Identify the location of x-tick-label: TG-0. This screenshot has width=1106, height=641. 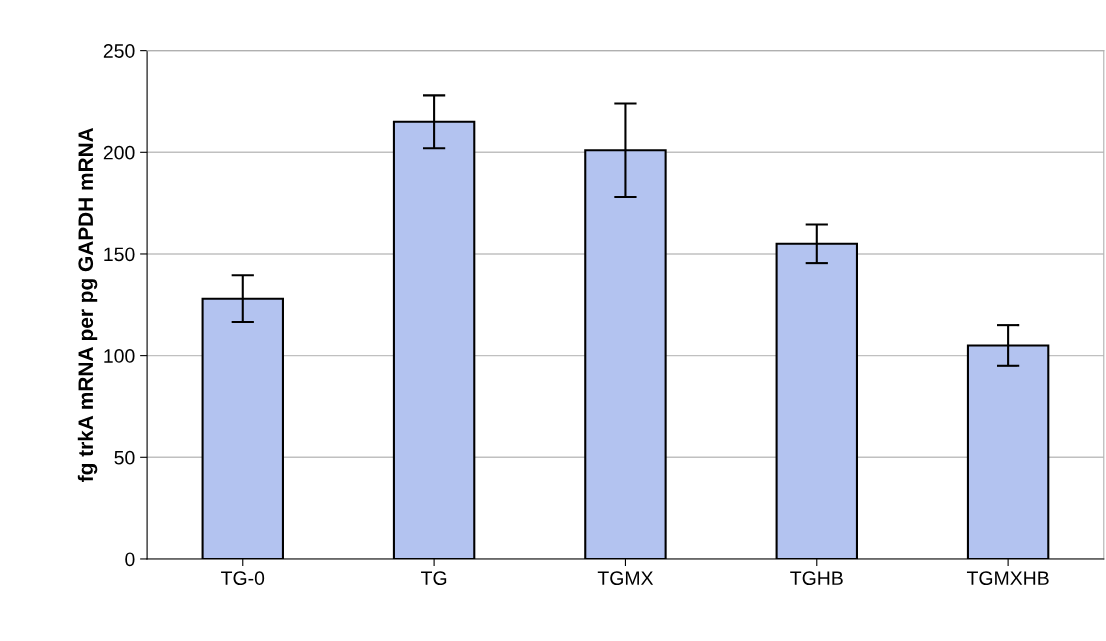
(243, 578).